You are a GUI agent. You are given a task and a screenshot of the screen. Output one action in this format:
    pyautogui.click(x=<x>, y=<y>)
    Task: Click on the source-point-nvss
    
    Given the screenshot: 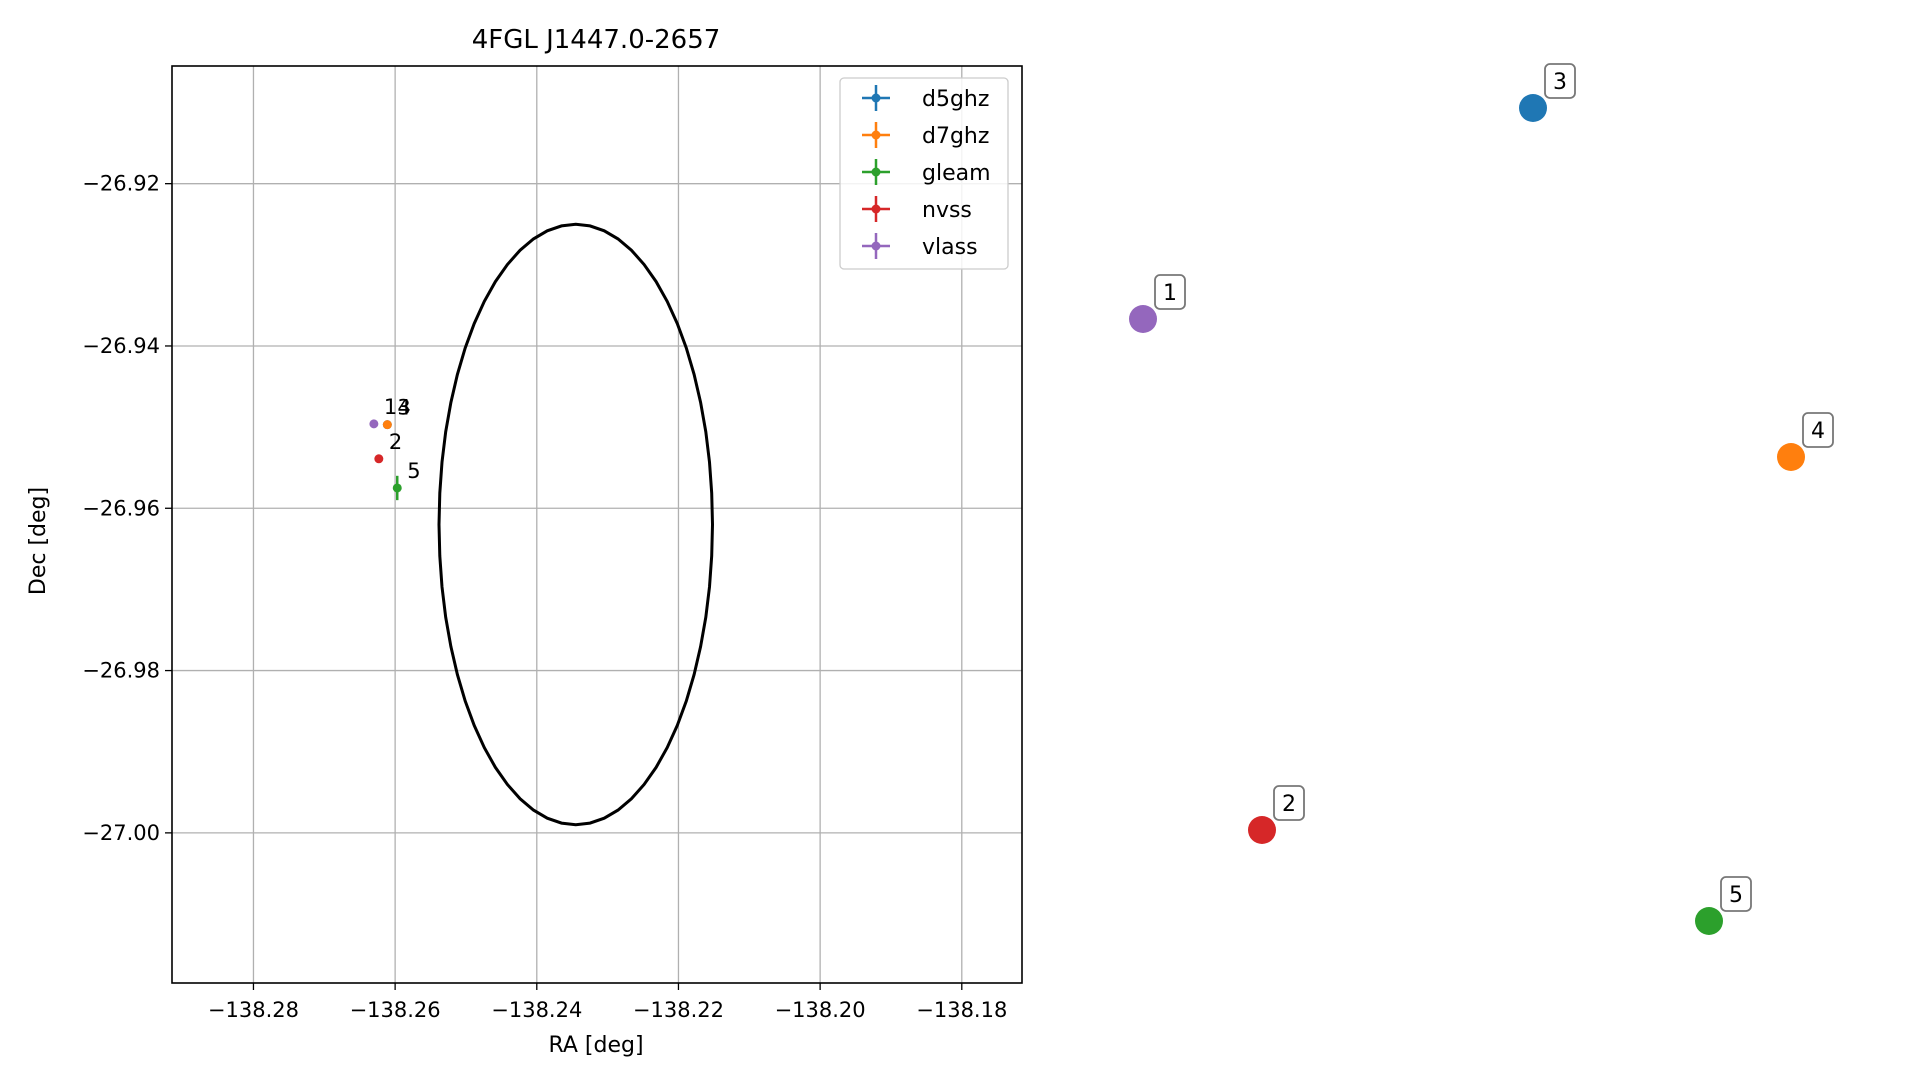 What is the action you would take?
    pyautogui.click(x=379, y=459)
    